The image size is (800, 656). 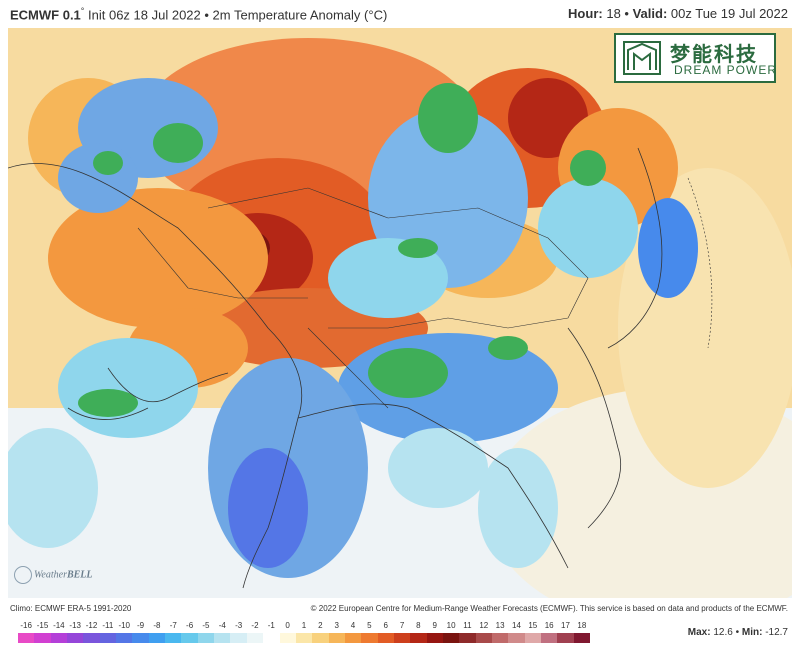 I want to click on legend-tick-label: -11, so click(x=108, y=625).